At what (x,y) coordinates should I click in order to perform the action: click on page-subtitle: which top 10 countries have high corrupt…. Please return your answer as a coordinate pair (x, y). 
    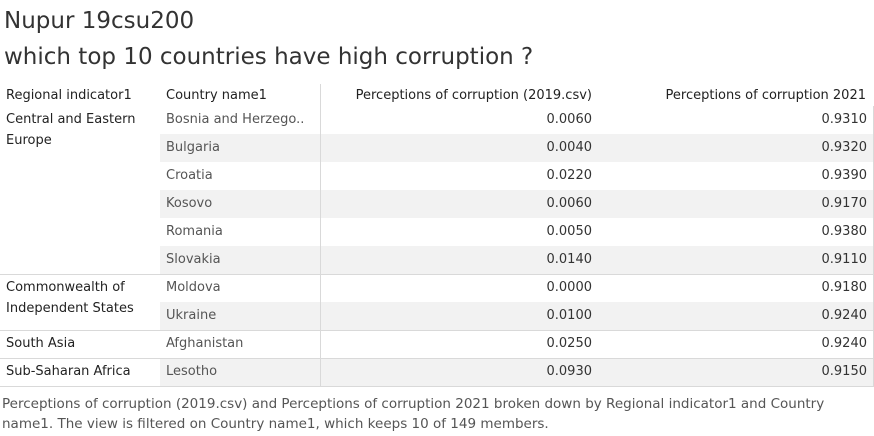
    Looking at the image, I should click on (269, 57).